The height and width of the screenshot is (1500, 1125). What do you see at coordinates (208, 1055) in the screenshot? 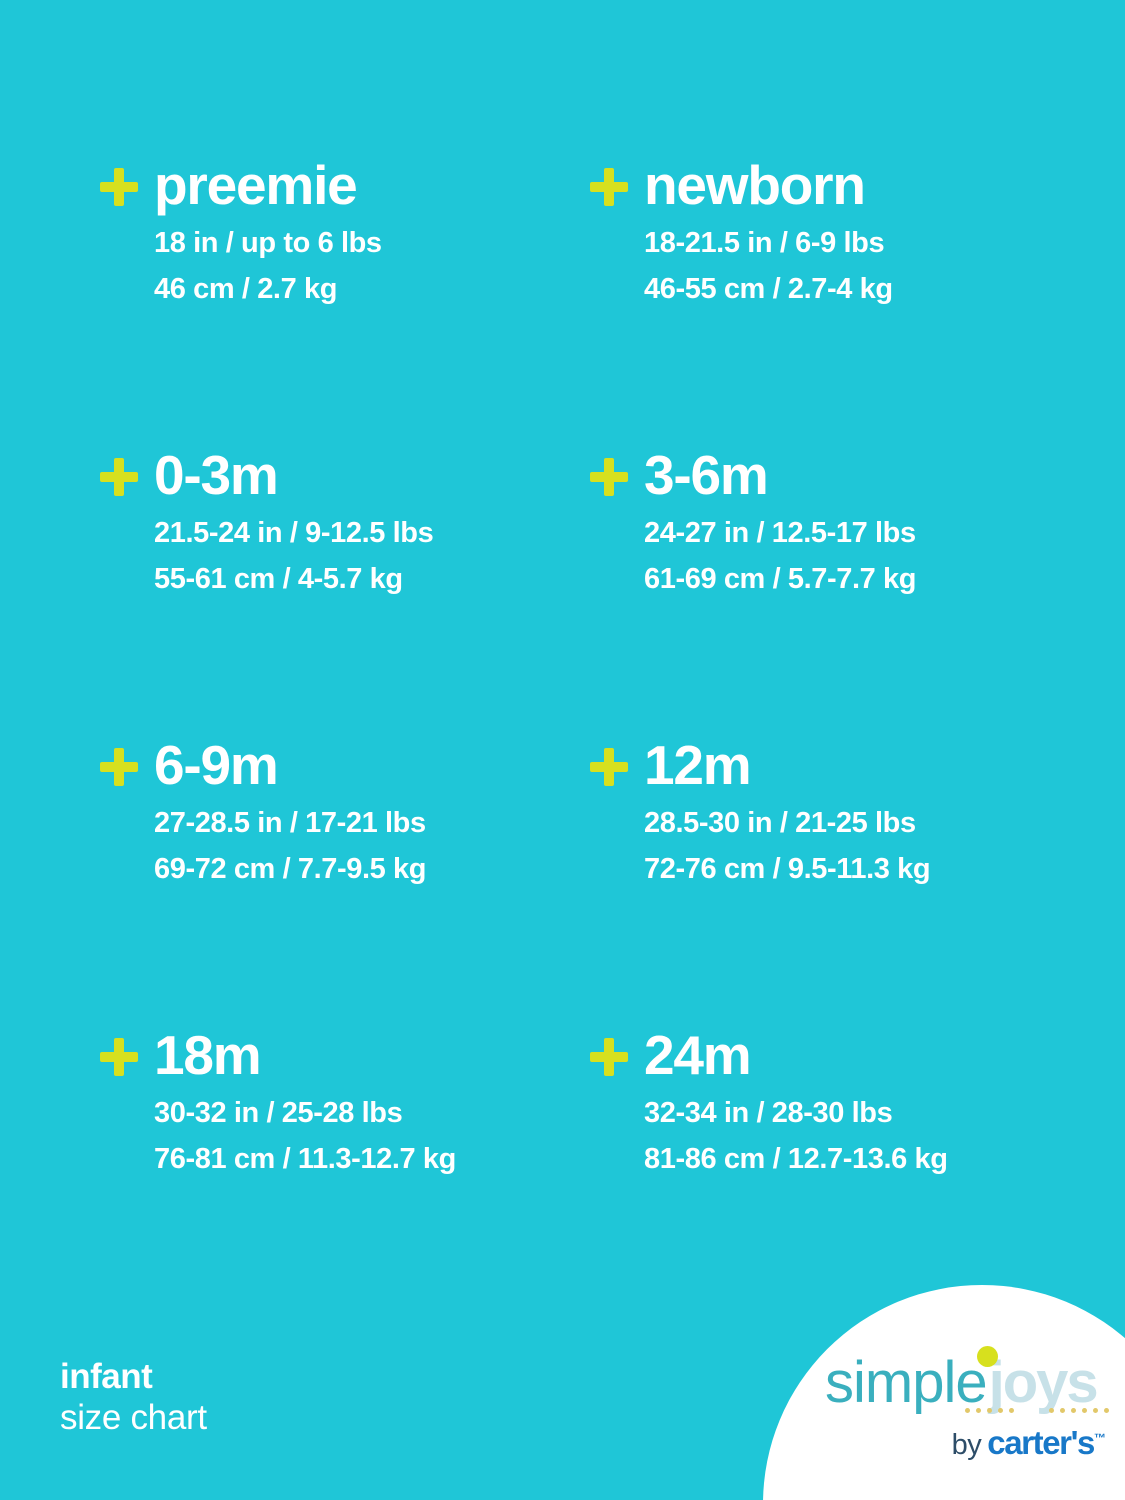
I see `size-name: 18m` at bounding box center [208, 1055].